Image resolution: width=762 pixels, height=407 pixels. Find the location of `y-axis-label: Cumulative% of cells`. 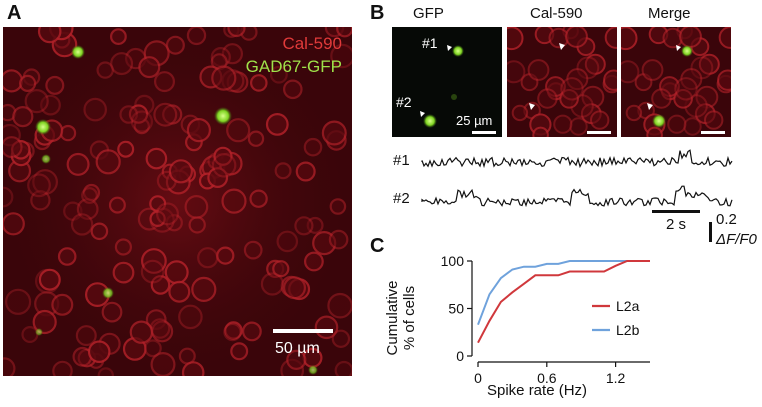

y-axis-label: Cumulative% of cells is located at coordinates (401, 317).